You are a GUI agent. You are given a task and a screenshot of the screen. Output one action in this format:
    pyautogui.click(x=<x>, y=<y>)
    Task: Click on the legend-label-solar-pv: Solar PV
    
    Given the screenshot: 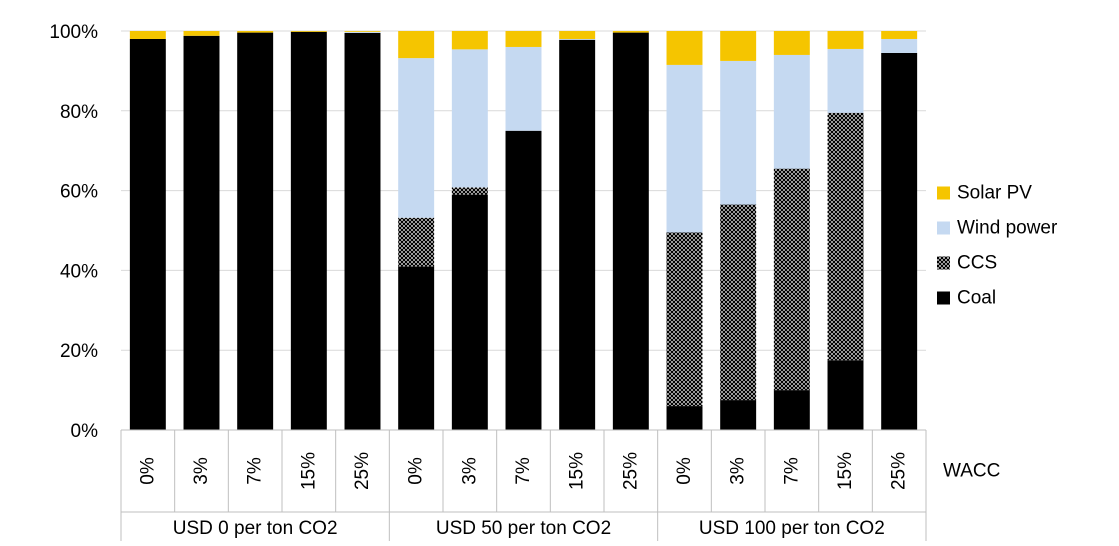 What is the action you would take?
    pyautogui.click(x=994, y=193)
    